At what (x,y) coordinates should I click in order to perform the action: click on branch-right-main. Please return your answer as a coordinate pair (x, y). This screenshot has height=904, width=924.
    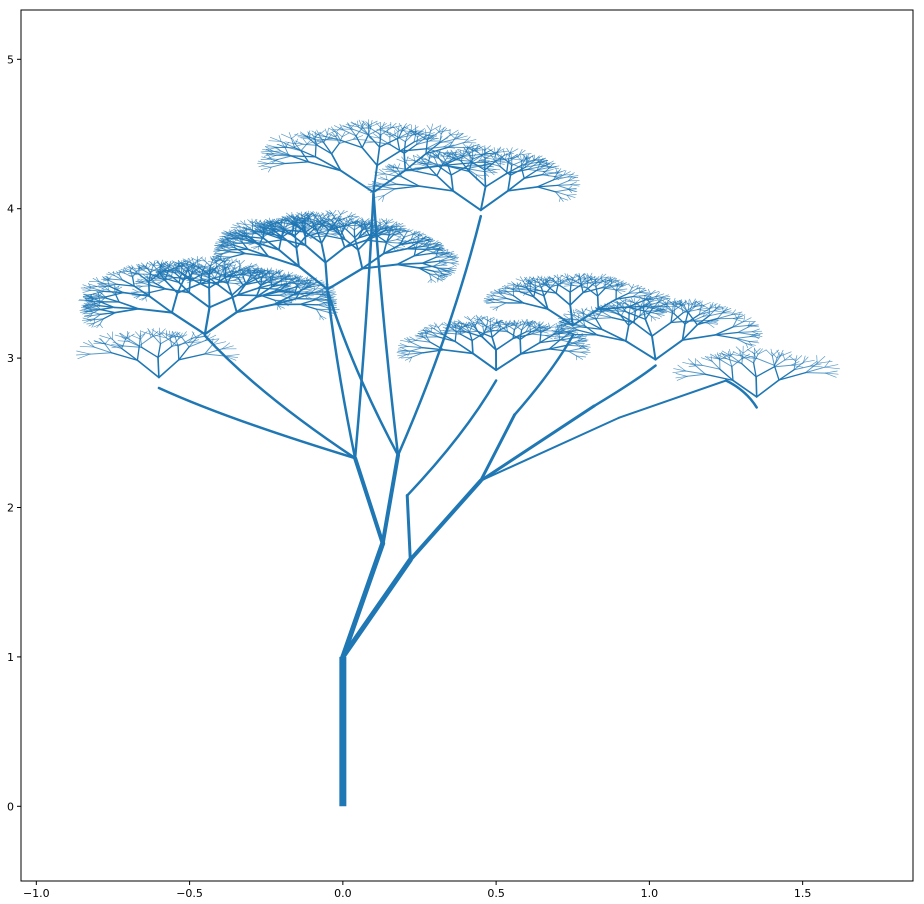
    Looking at the image, I should click on (376, 608).